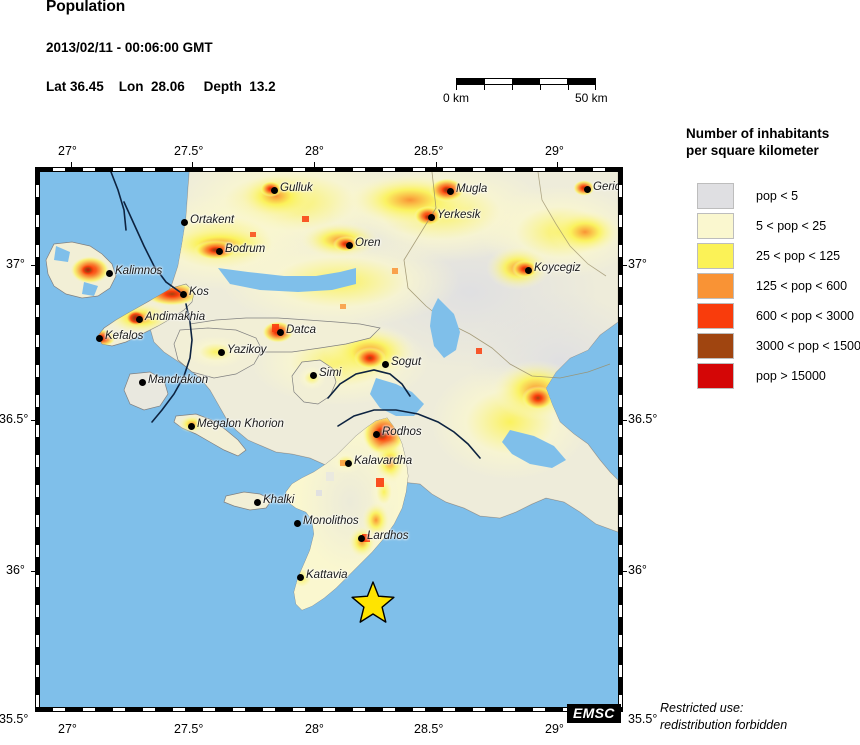 This screenshot has width=860, height=745. Describe the element at coordinates (643, 419) in the screenshot. I see `lat-label-right-1: 36.5°` at that location.